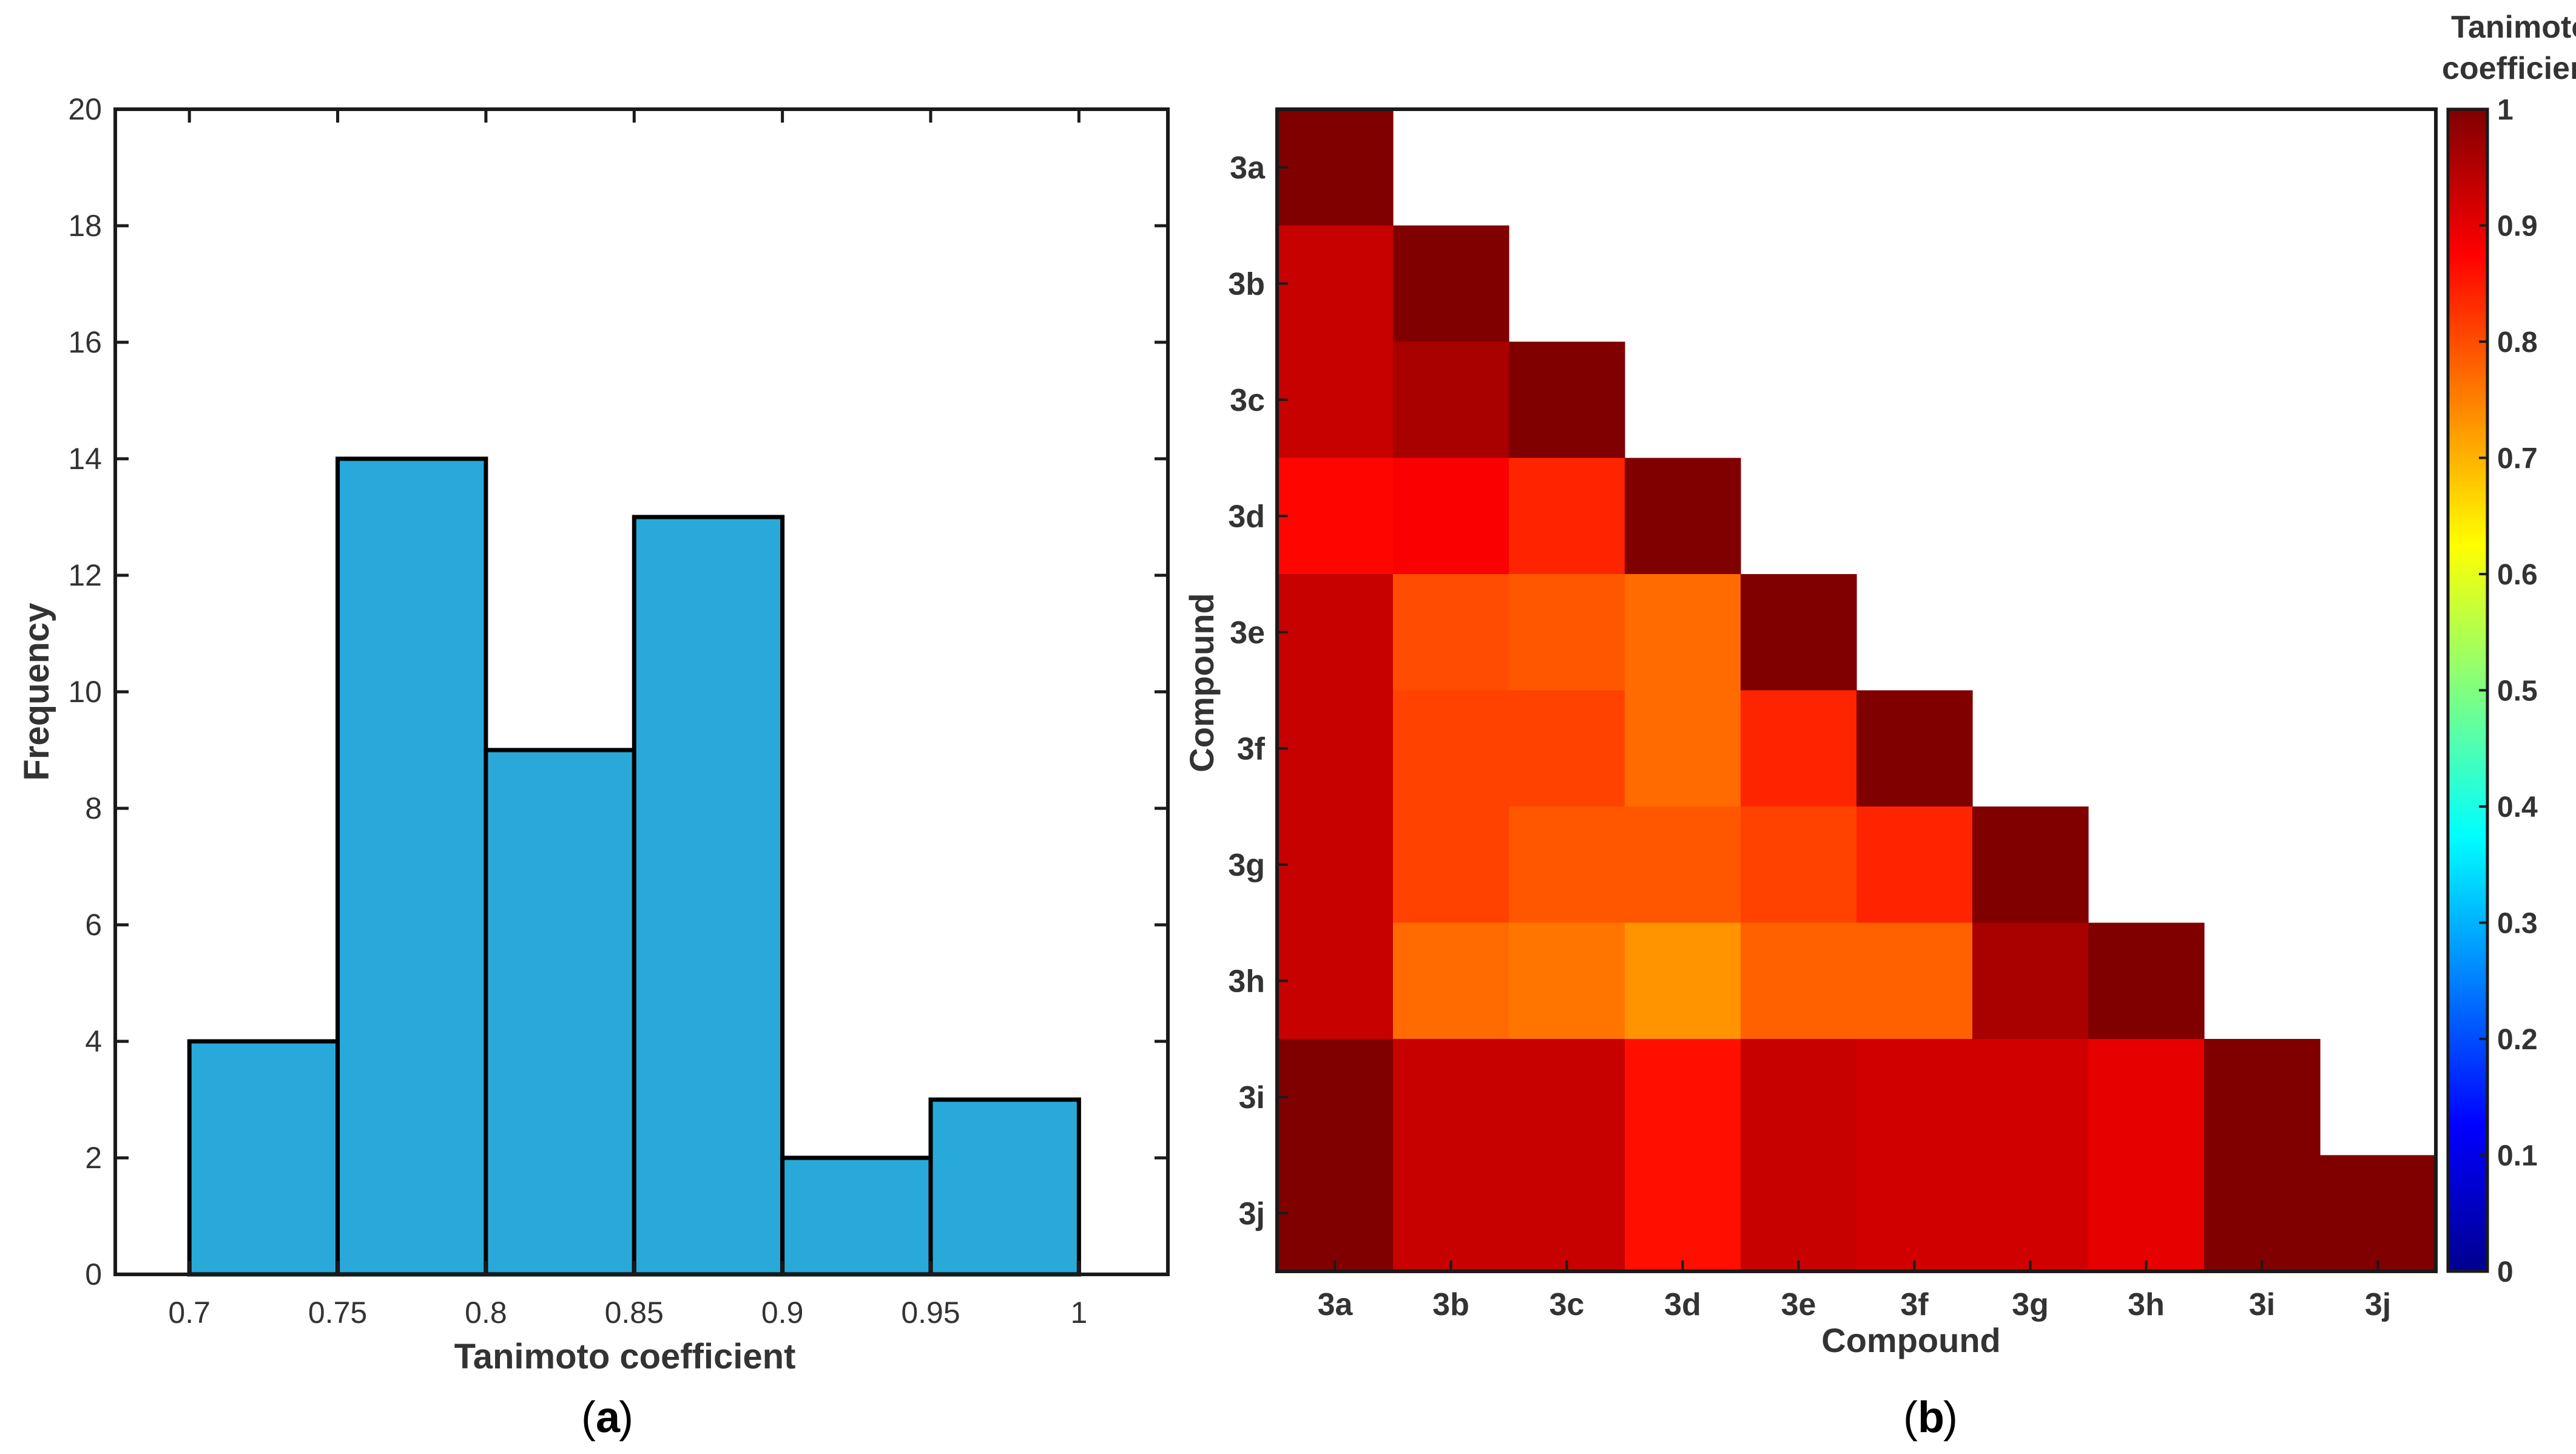 The width and height of the screenshot is (2576, 1454). What do you see at coordinates (1915, 1304) in the screenshot?
I see `heatmap-x-tick-label: 3f` at bounding box center [1915, 1304].